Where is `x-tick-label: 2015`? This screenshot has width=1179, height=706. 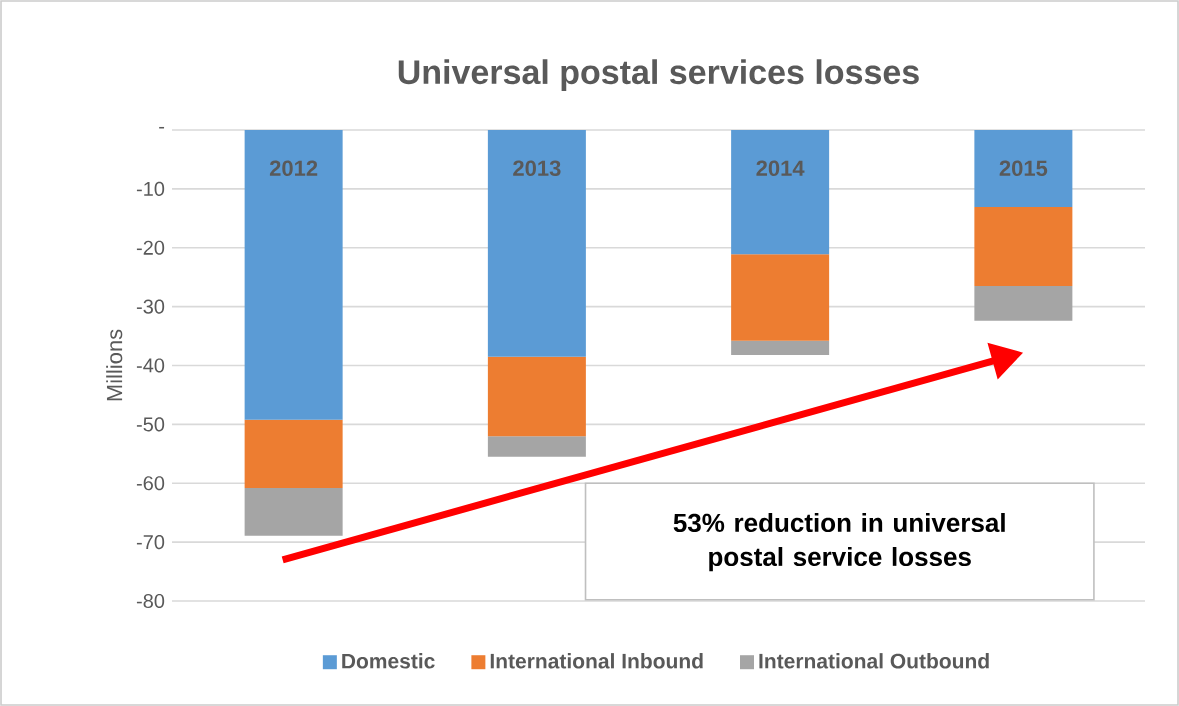
x-tick-label: 2015 is located at coordinates (1023, 168).